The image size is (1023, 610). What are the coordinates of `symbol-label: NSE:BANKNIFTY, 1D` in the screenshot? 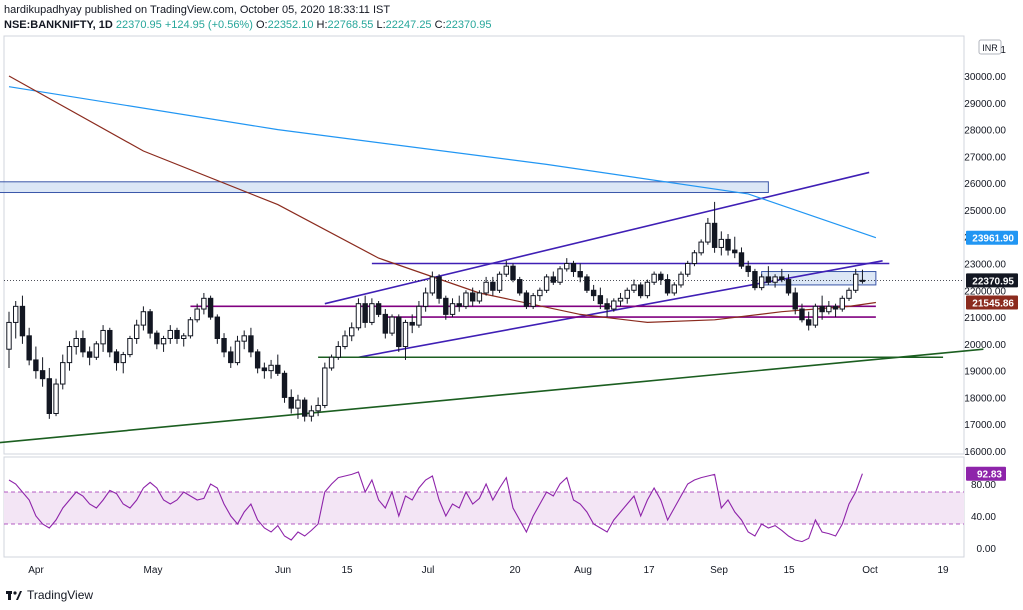 It's located at (58, 25).